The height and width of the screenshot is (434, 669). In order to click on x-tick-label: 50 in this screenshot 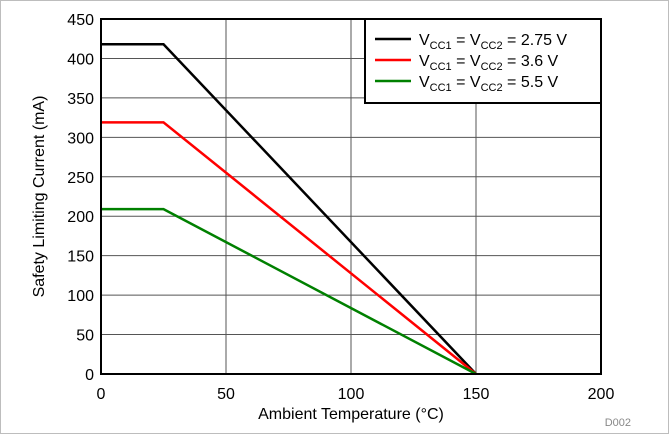, I will do `click(226, 394)`.